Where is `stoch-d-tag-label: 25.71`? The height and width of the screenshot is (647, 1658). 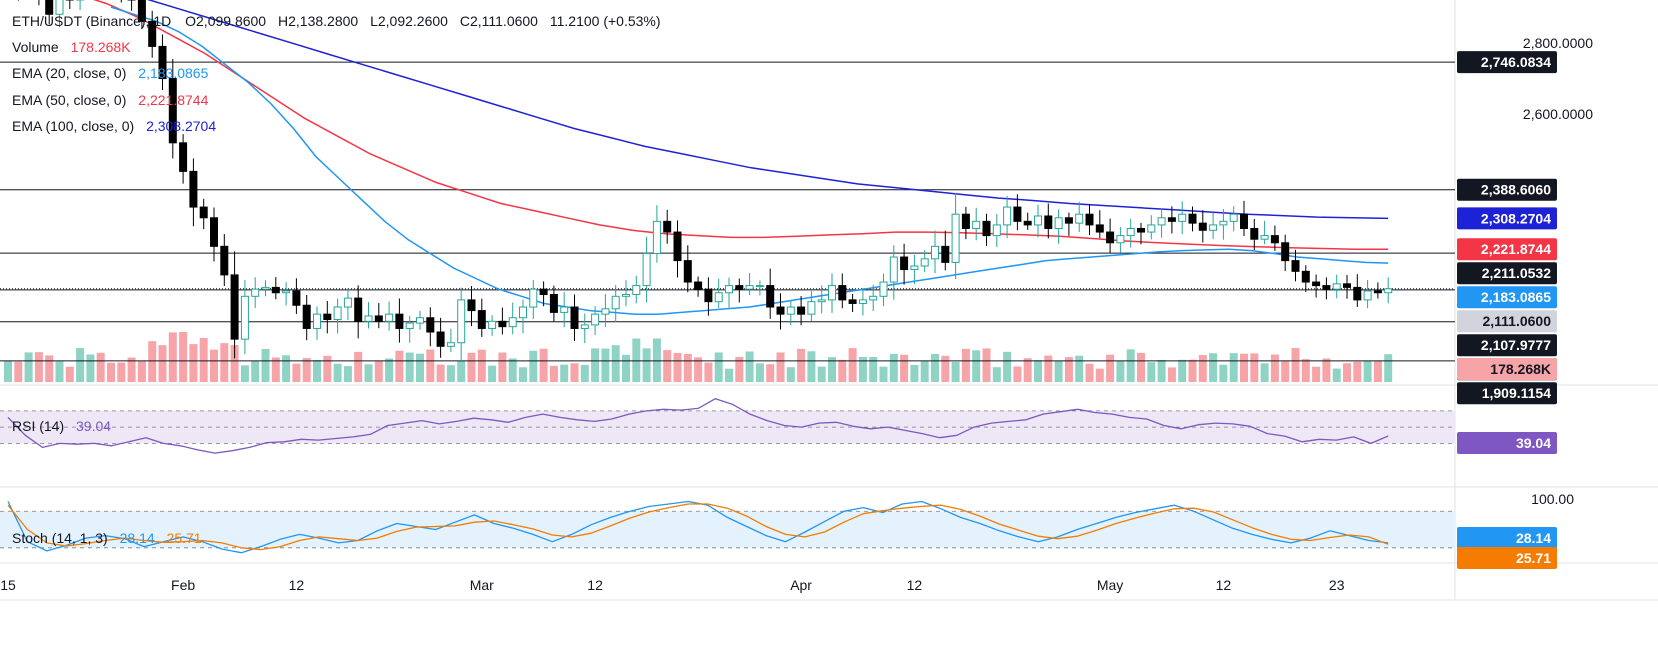 stoch-d-tag-label: 25.71 is located at coordinates (1533, 558).